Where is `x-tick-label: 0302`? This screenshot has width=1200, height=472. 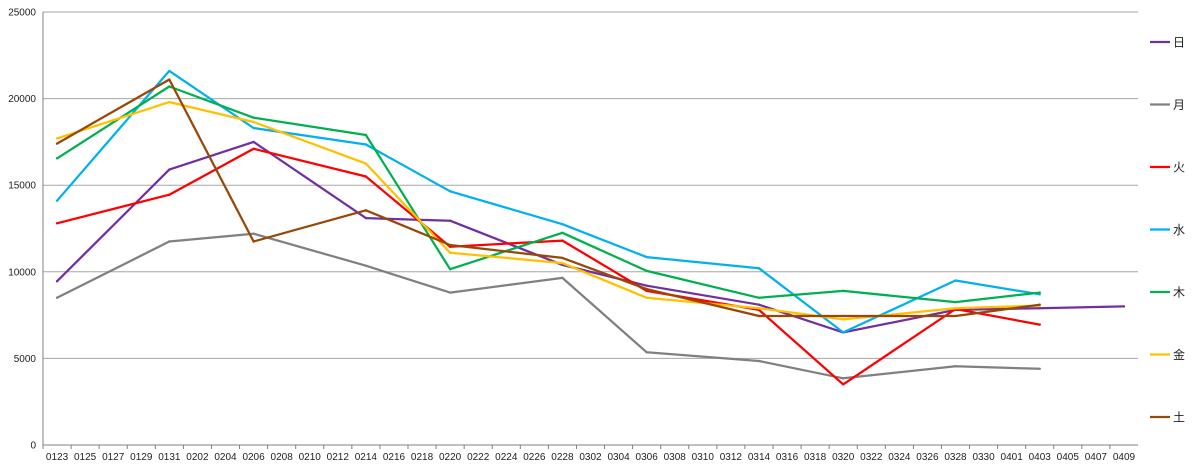
x-tick-label: 0302 is located at coordinates (590, 457).